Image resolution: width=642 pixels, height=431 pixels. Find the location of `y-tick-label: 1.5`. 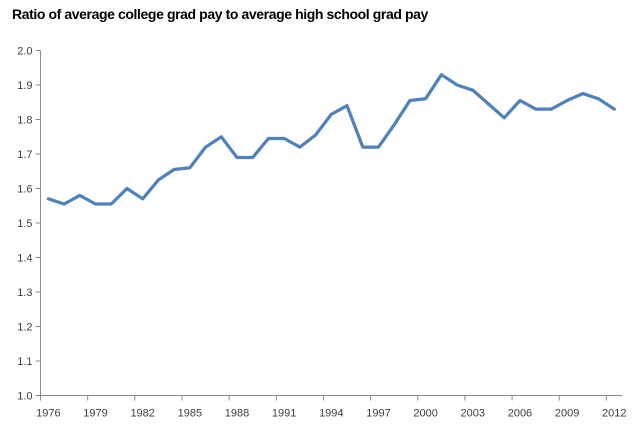

y-tick-label: 1.5 is located at coordinates (24, 224).